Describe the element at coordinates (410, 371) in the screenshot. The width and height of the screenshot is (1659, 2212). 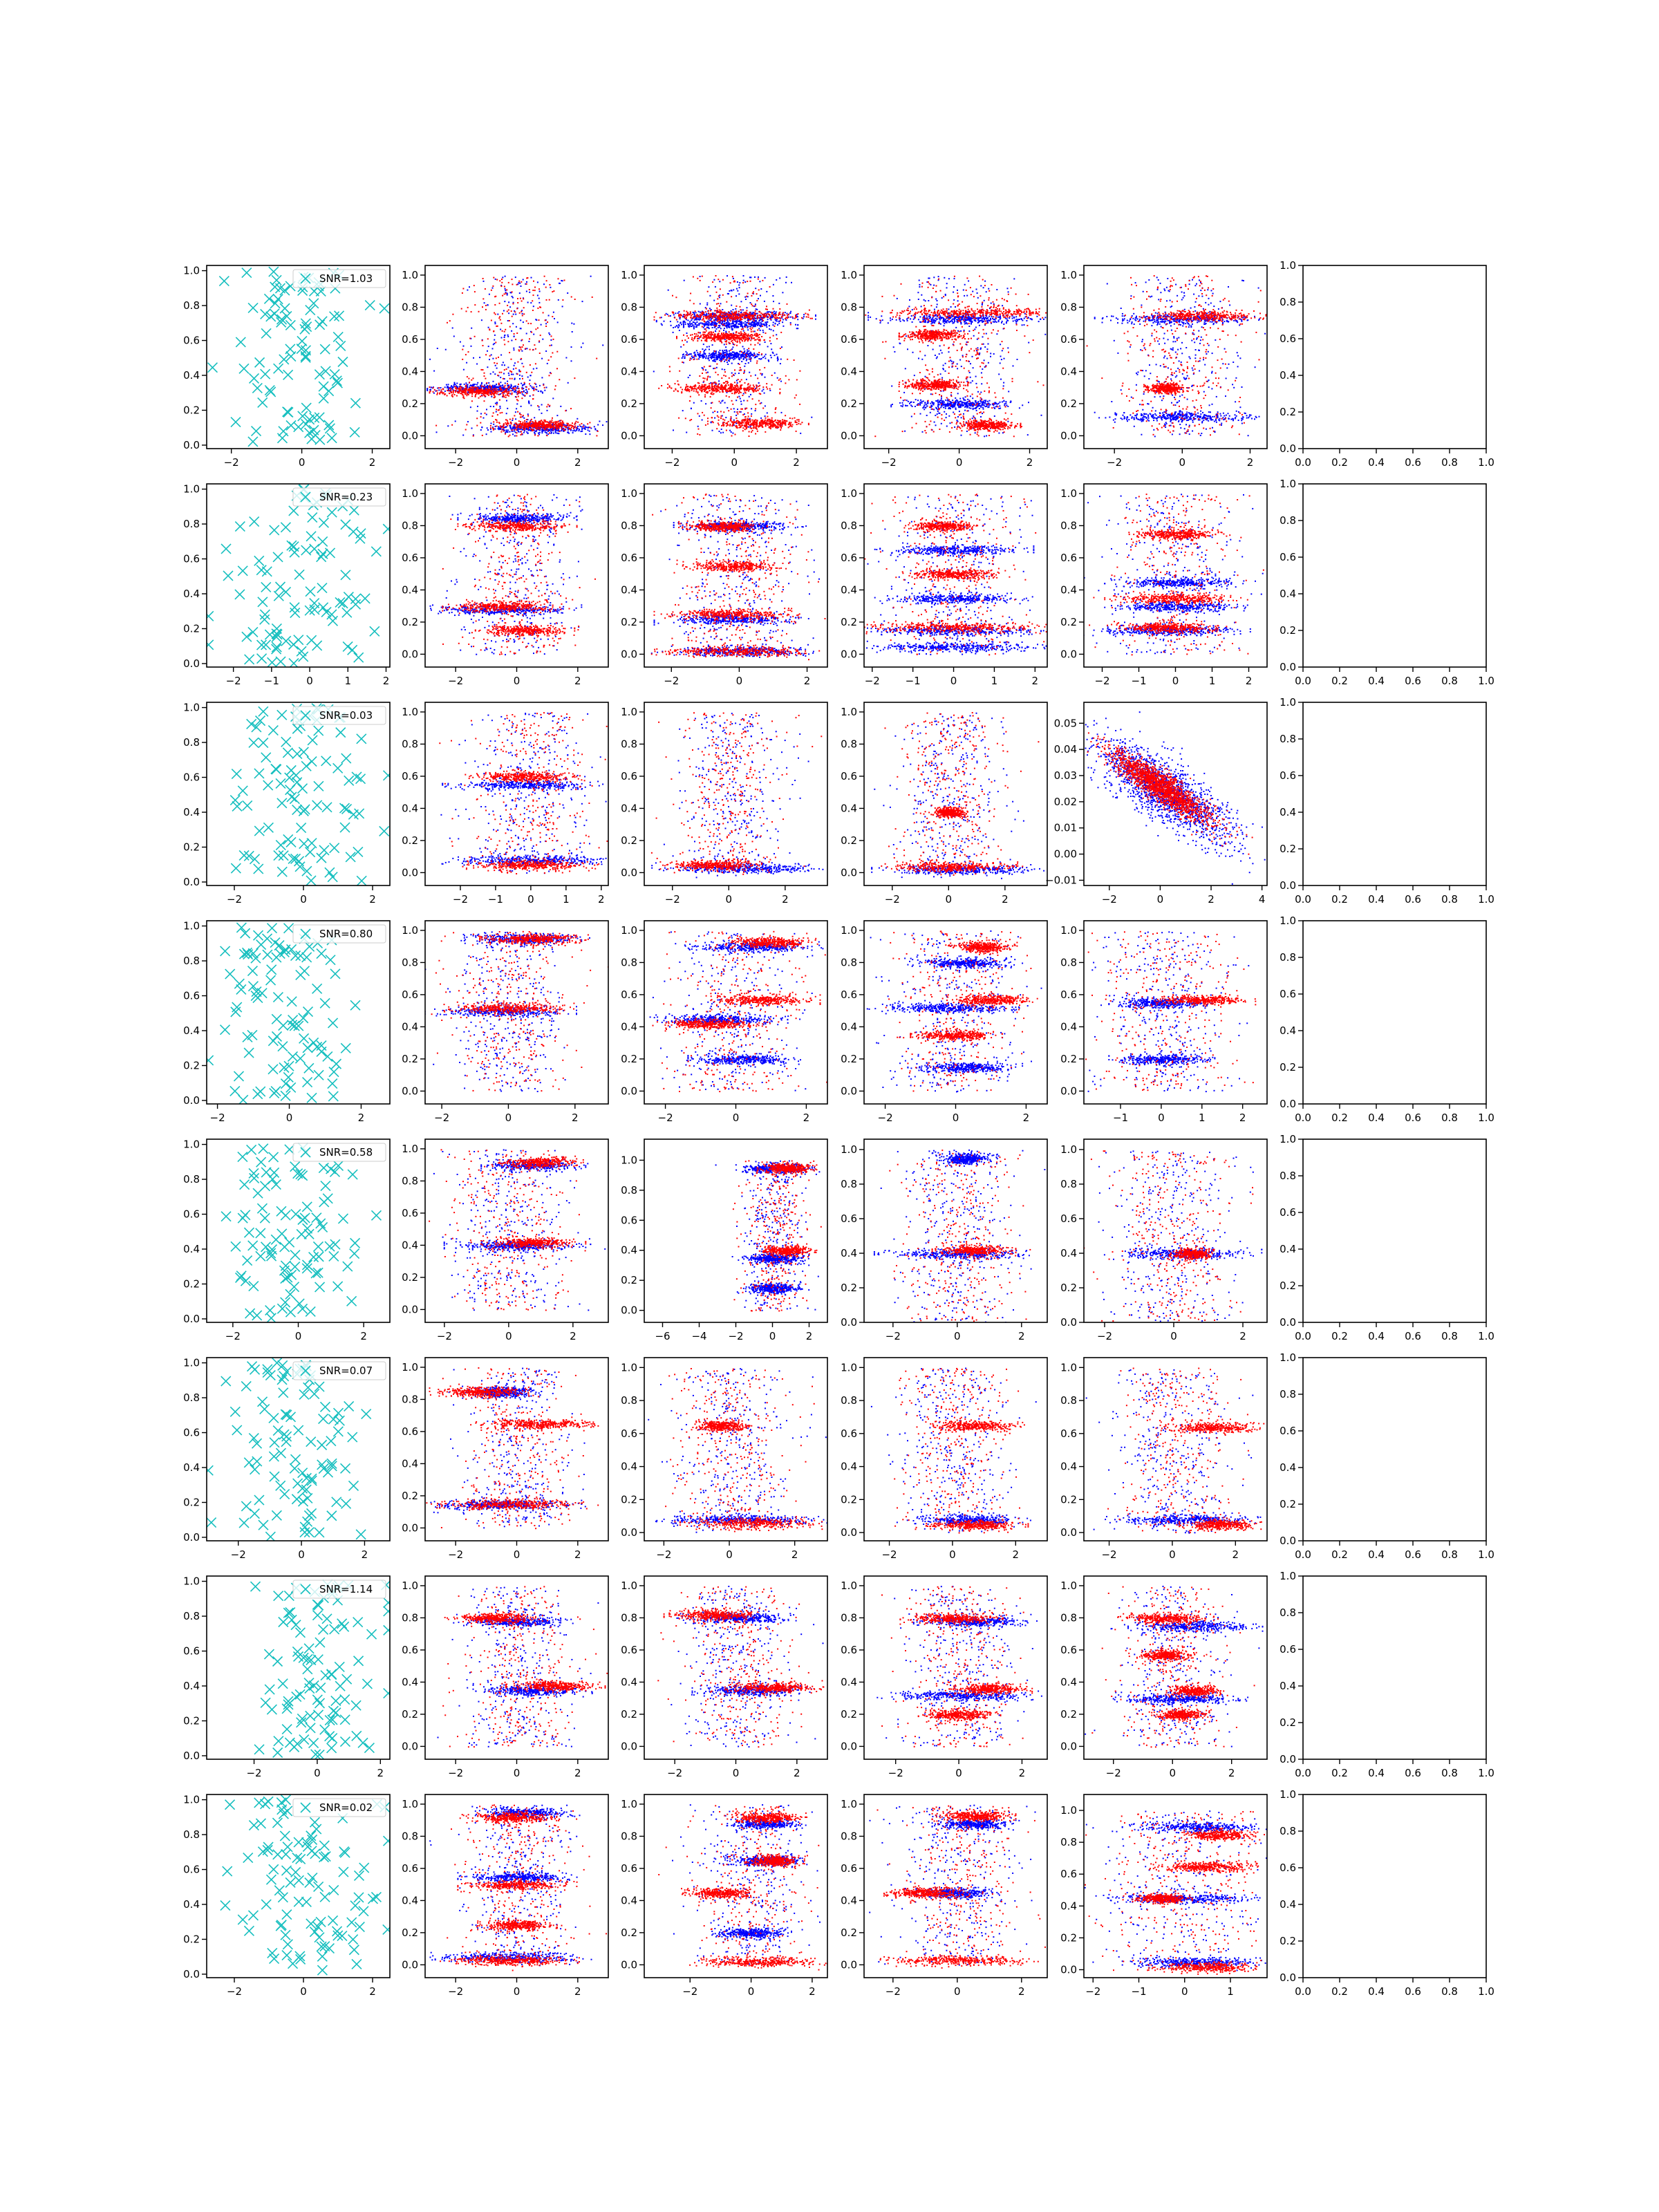
I see `y-tick-label: 0.4` at that location.